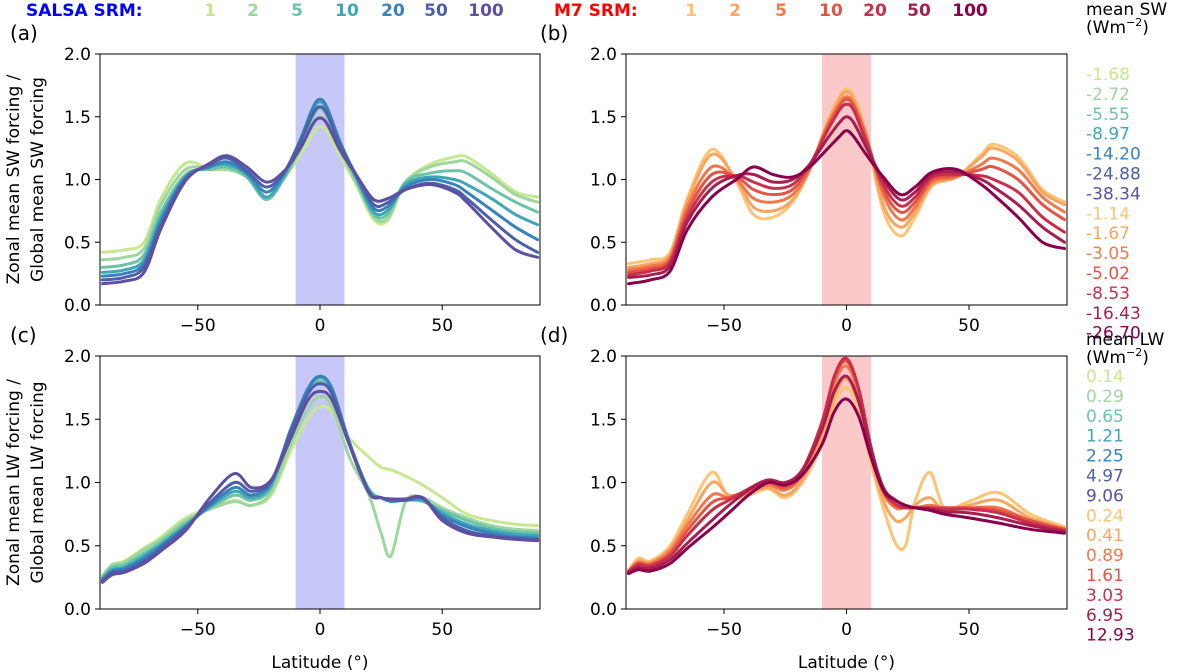  Describe the element at coordinates (1125, 340) in the screenshot. I see `legend-lw-title: mean LW` at that location.